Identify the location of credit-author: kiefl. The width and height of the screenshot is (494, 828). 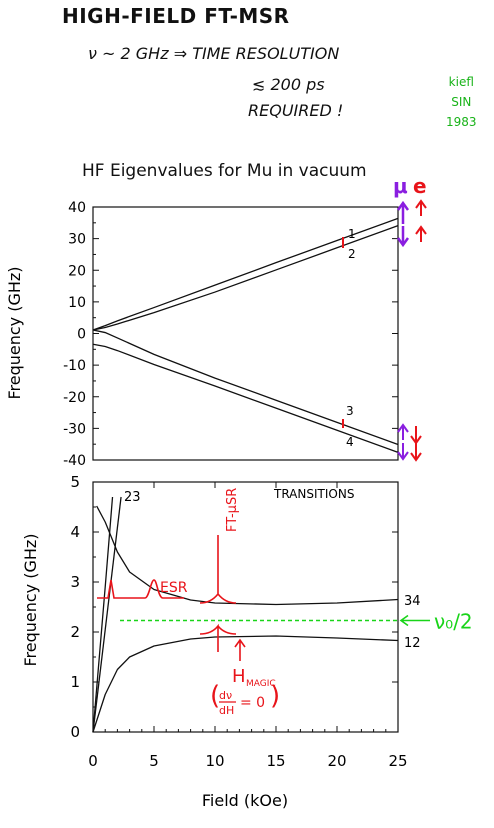
(461, 82).